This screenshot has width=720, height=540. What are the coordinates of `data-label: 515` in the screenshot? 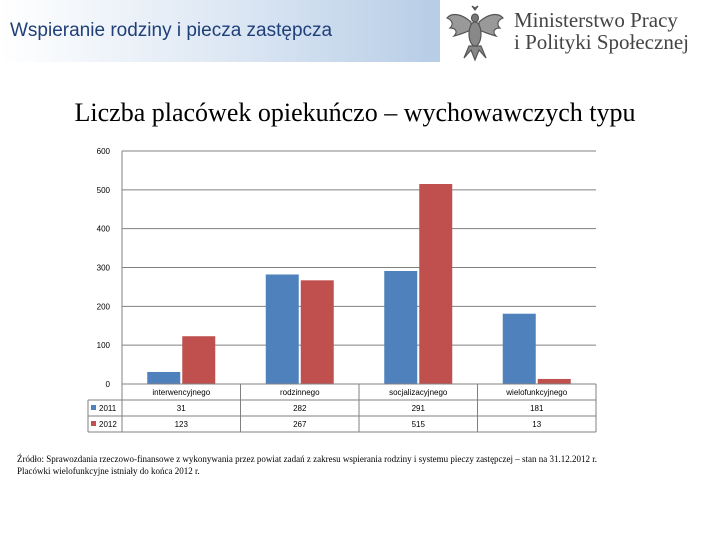 It's located at (419, 424).